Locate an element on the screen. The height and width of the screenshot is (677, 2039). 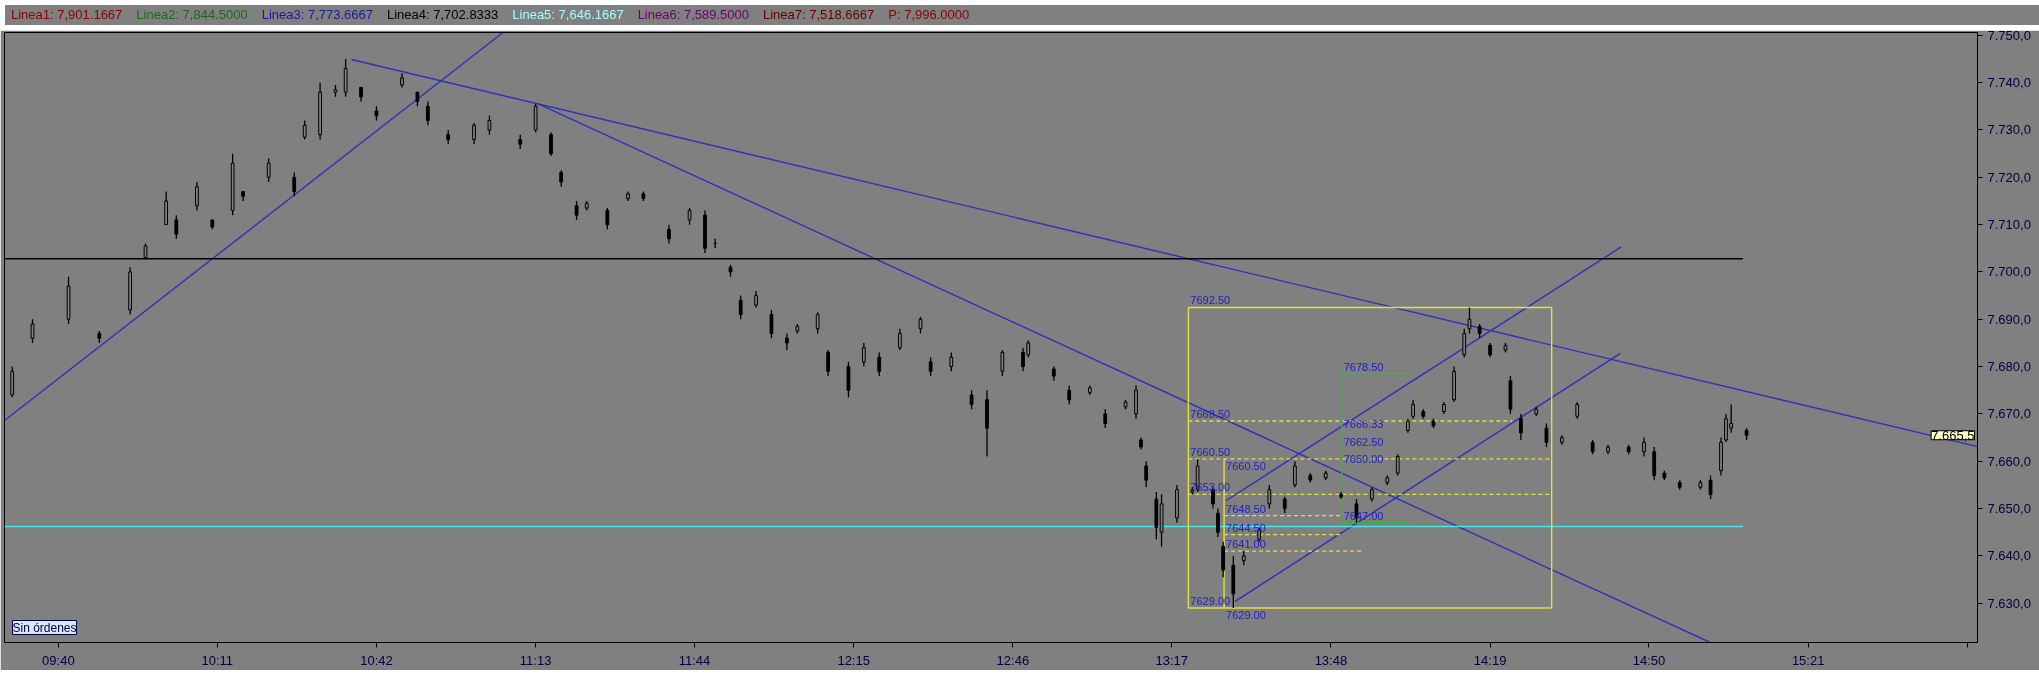
text: Linea1: 7,901.1667 is located at coordinates (67, 14).